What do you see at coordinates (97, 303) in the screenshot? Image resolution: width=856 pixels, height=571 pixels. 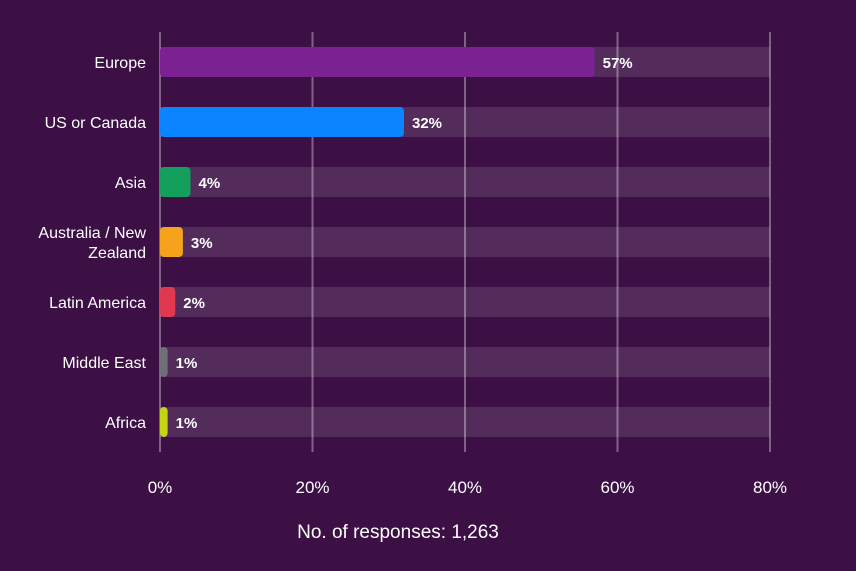 I see `category-label: Latin America` at bounding box center [97, 303].